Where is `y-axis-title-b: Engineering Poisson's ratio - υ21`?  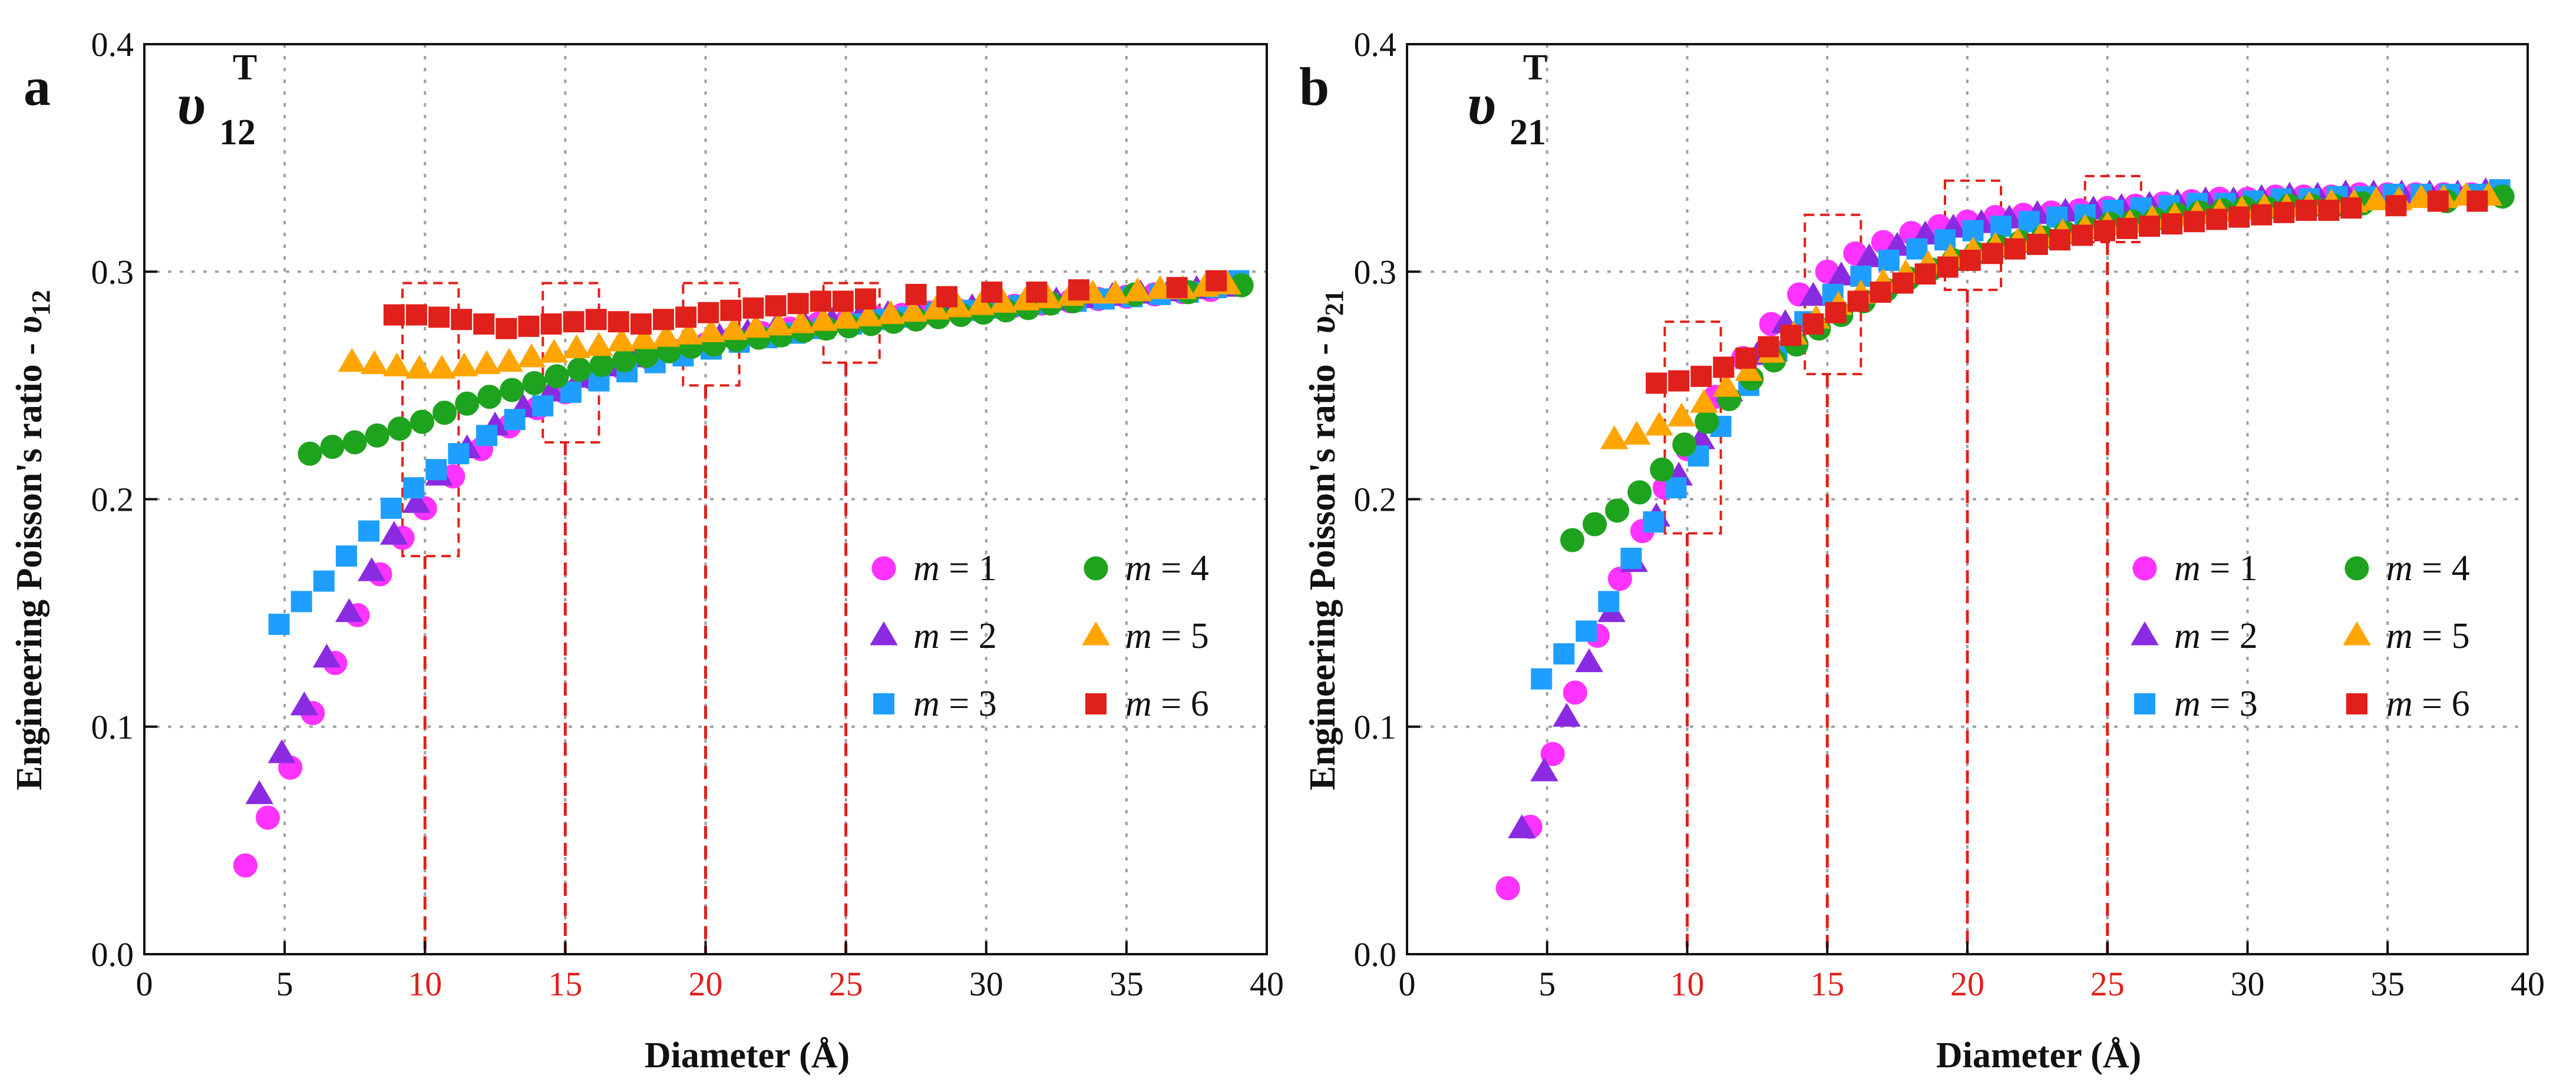 y-axis-title-b: Engineering Poisson's ratio - υ21 is located at coordinates (1326, 540).